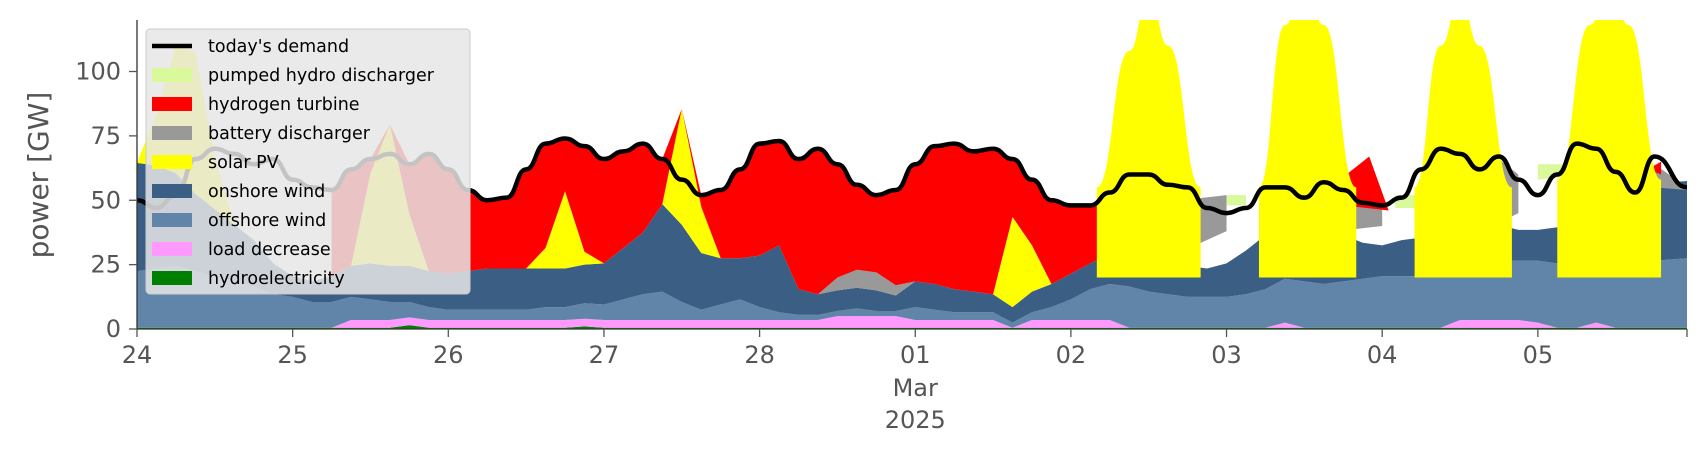 Image resolution: width=1706 pixels, height=464 pixels. I want to click on legend-swatch-pumped-hydro-discharger, so click(172, 75).